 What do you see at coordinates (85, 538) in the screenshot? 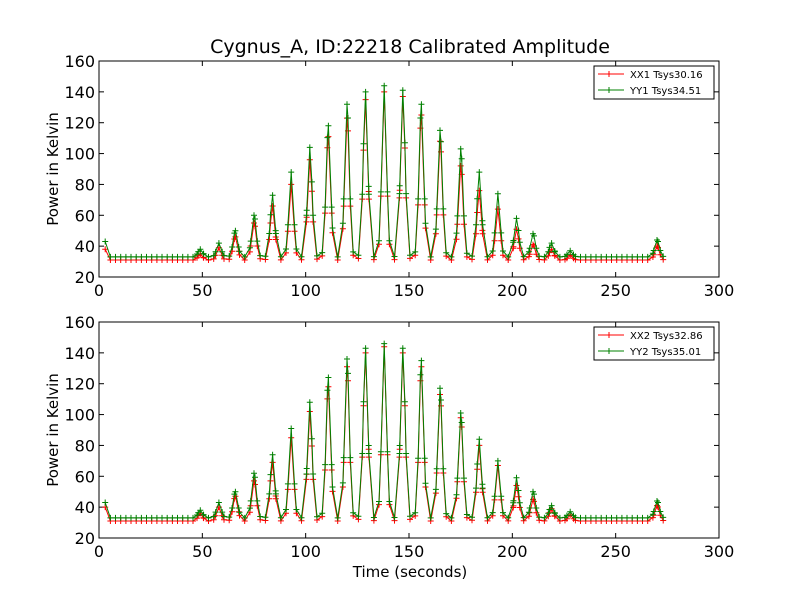
I see `bottom-y-tick-label-0: 20` at bounding box center [85, 538].